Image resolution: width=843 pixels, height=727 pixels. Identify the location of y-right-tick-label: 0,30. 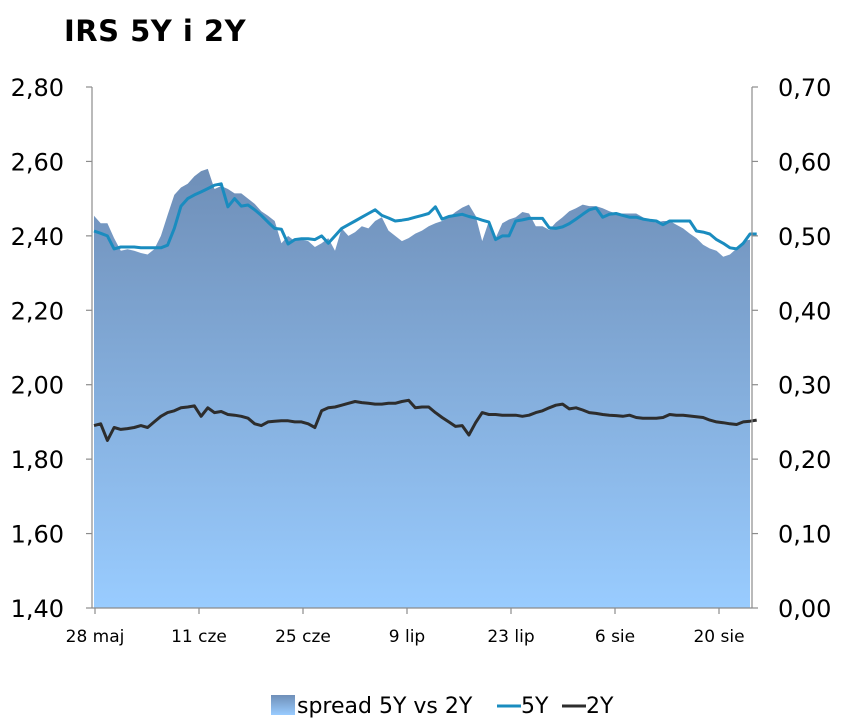
(804, 386).